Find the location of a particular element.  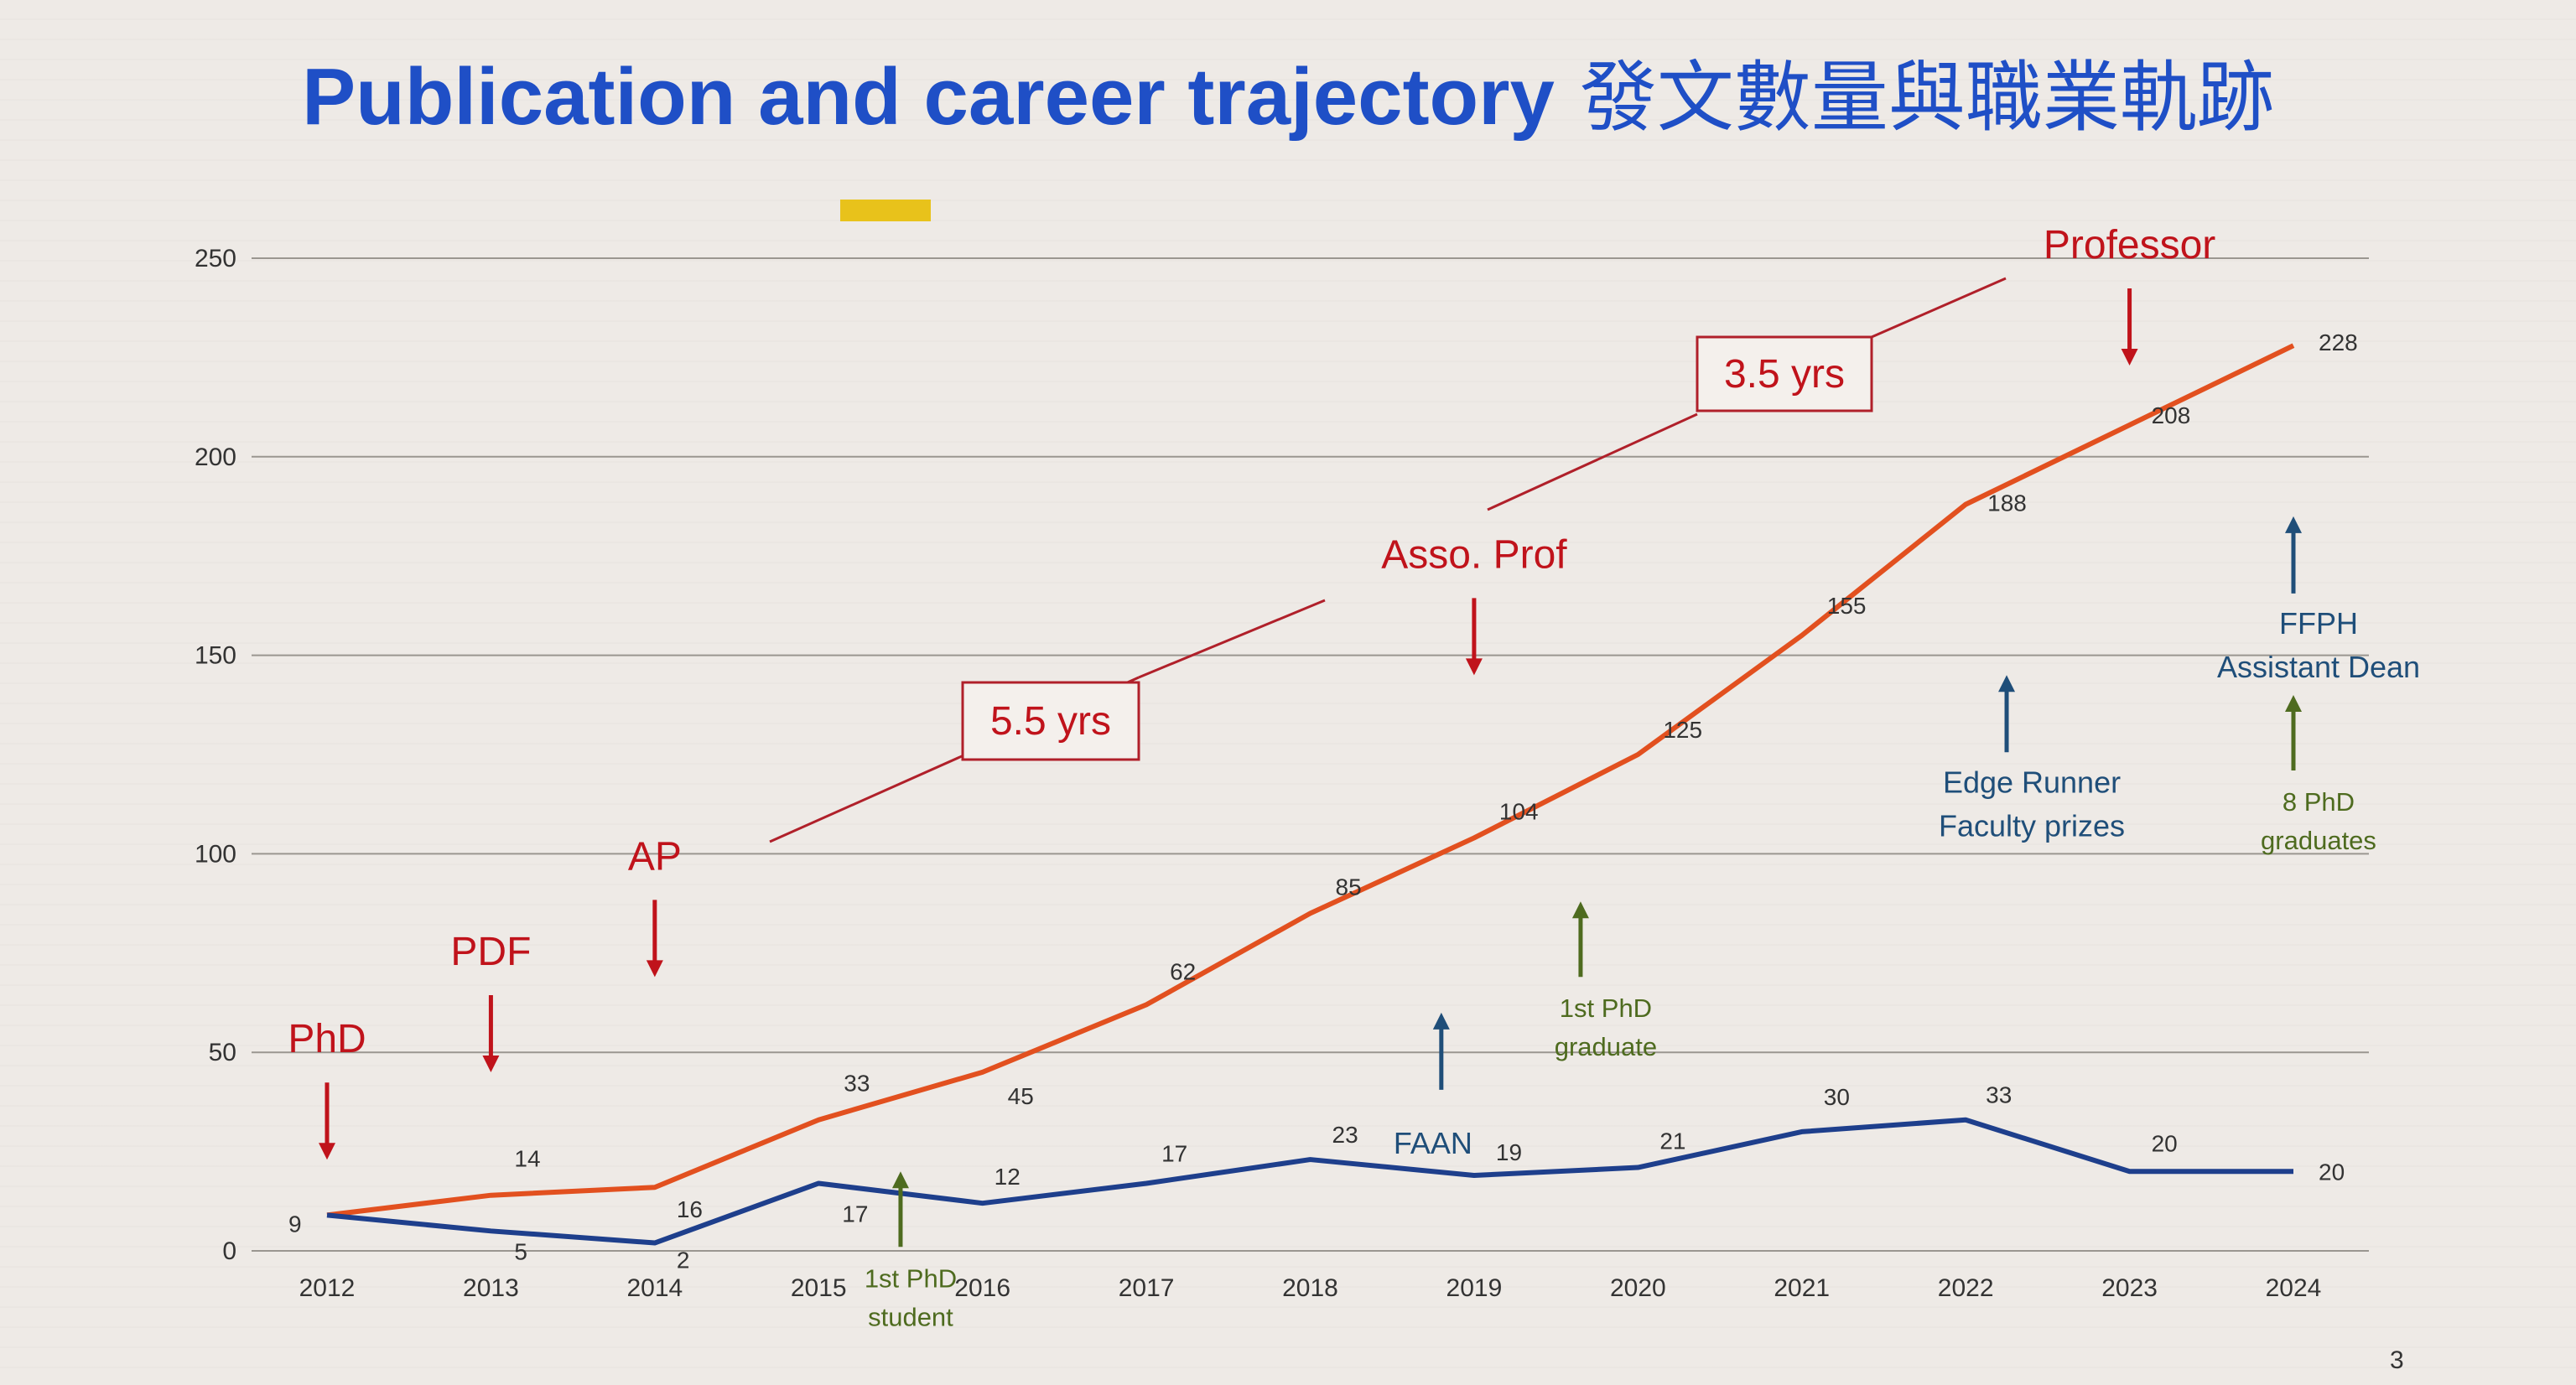

page-number: 3 is located at coordinates (2397, 1360).